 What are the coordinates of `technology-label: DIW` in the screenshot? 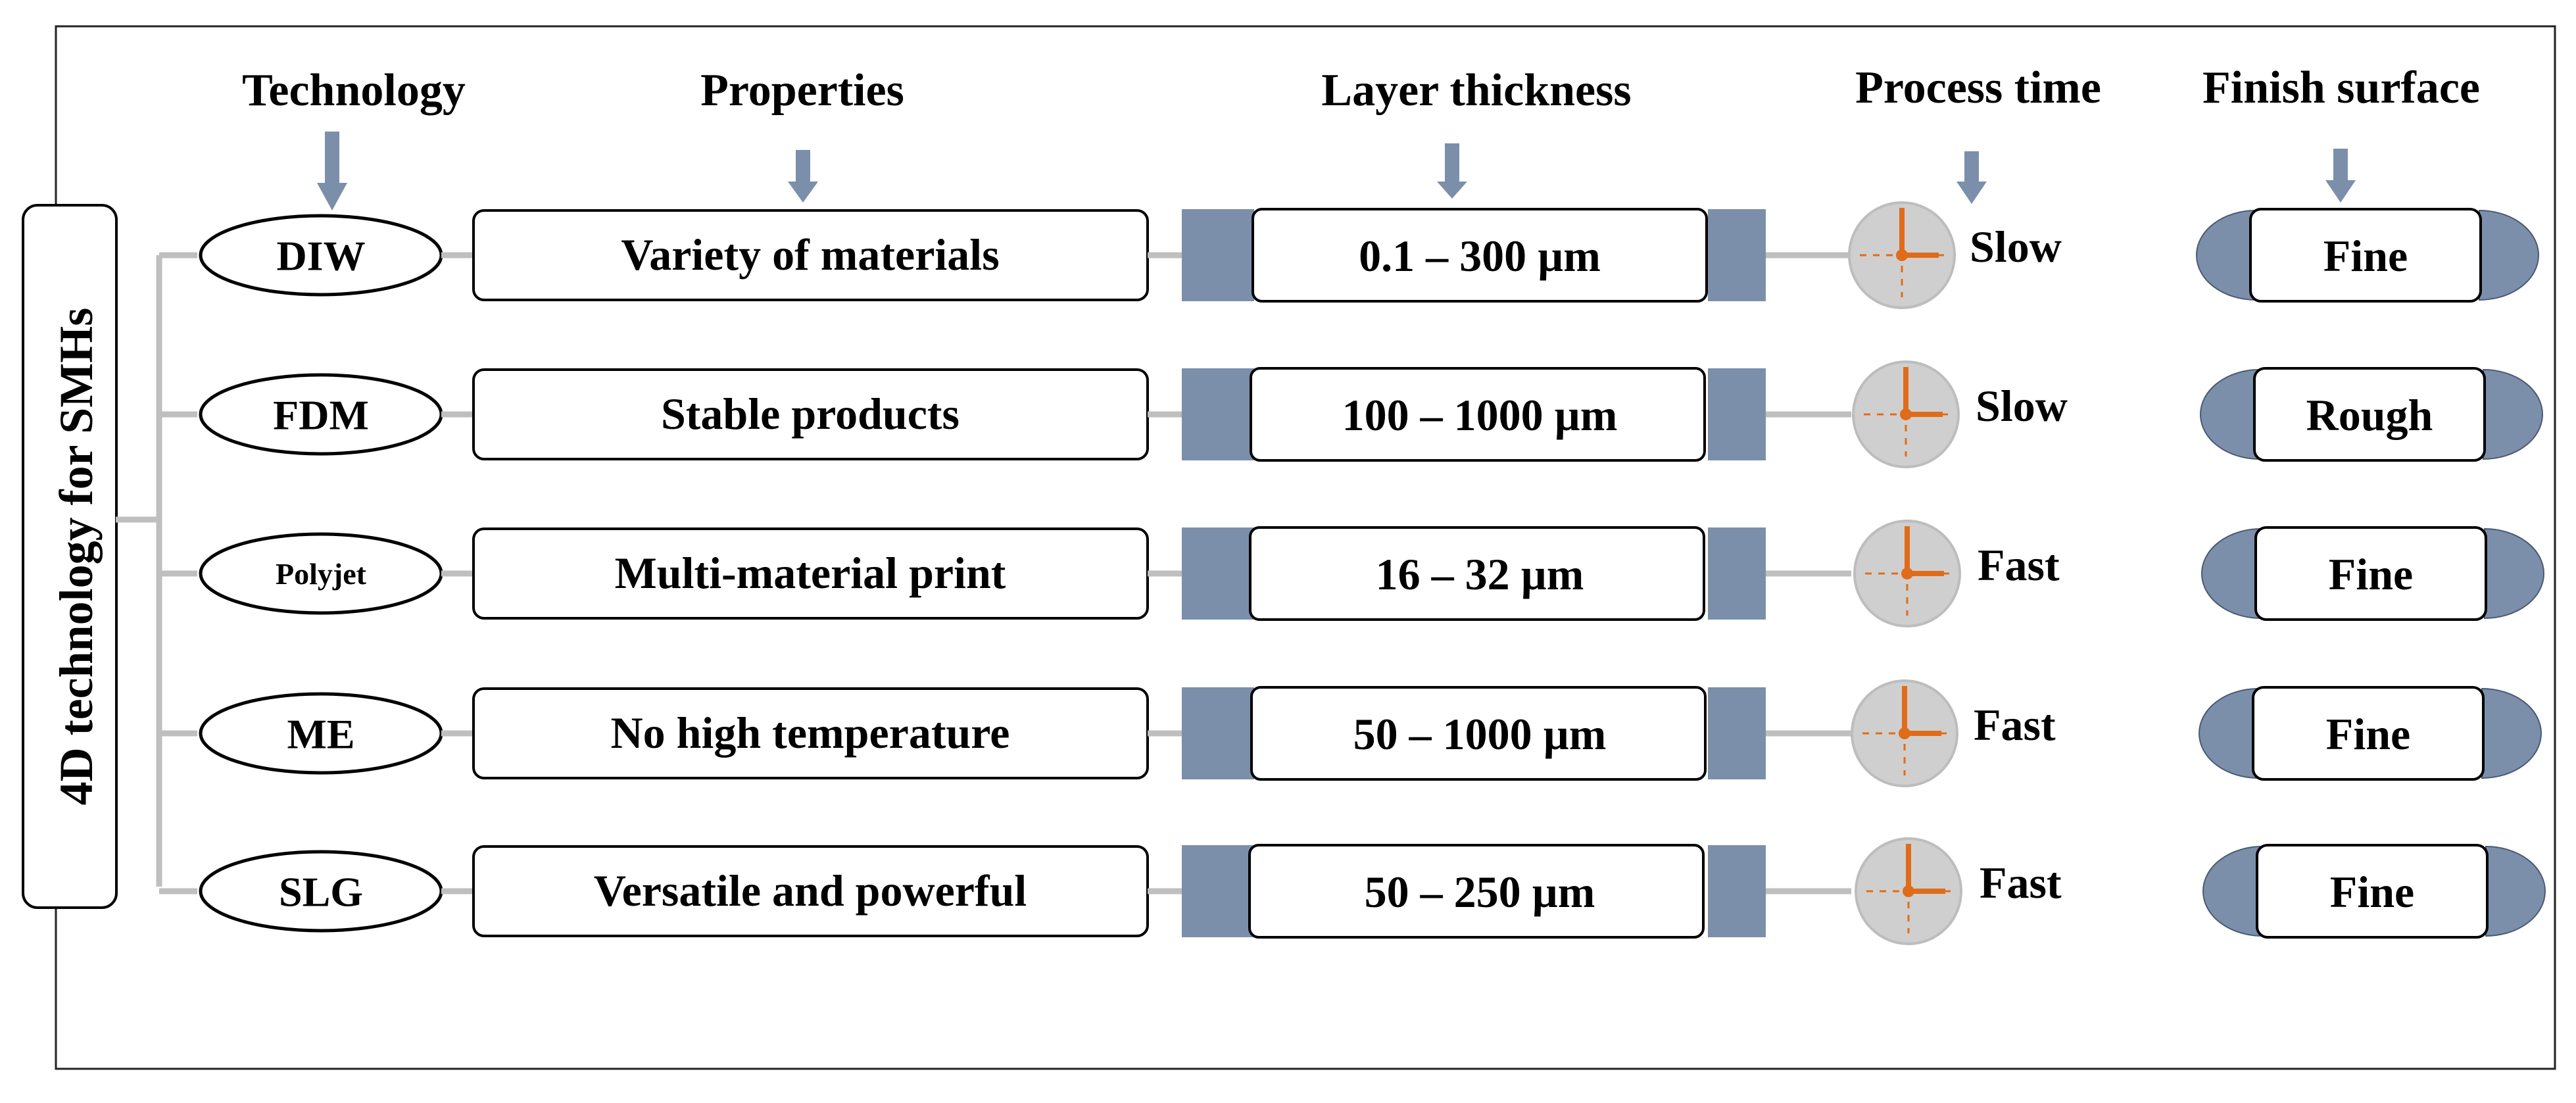 It's located at (321, 255).